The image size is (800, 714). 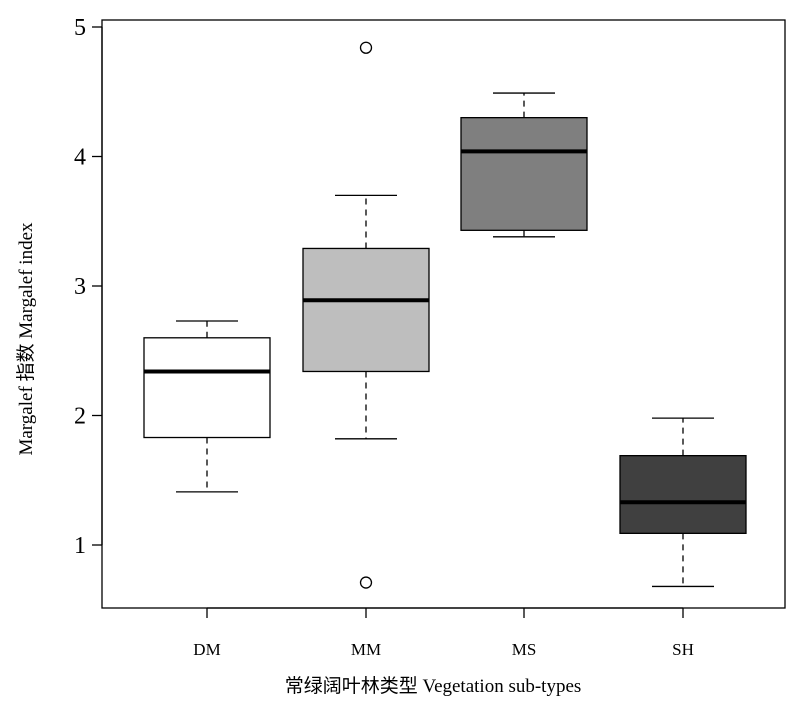 I want to click on y-tick-label: 2, so click(x=80, y=417).